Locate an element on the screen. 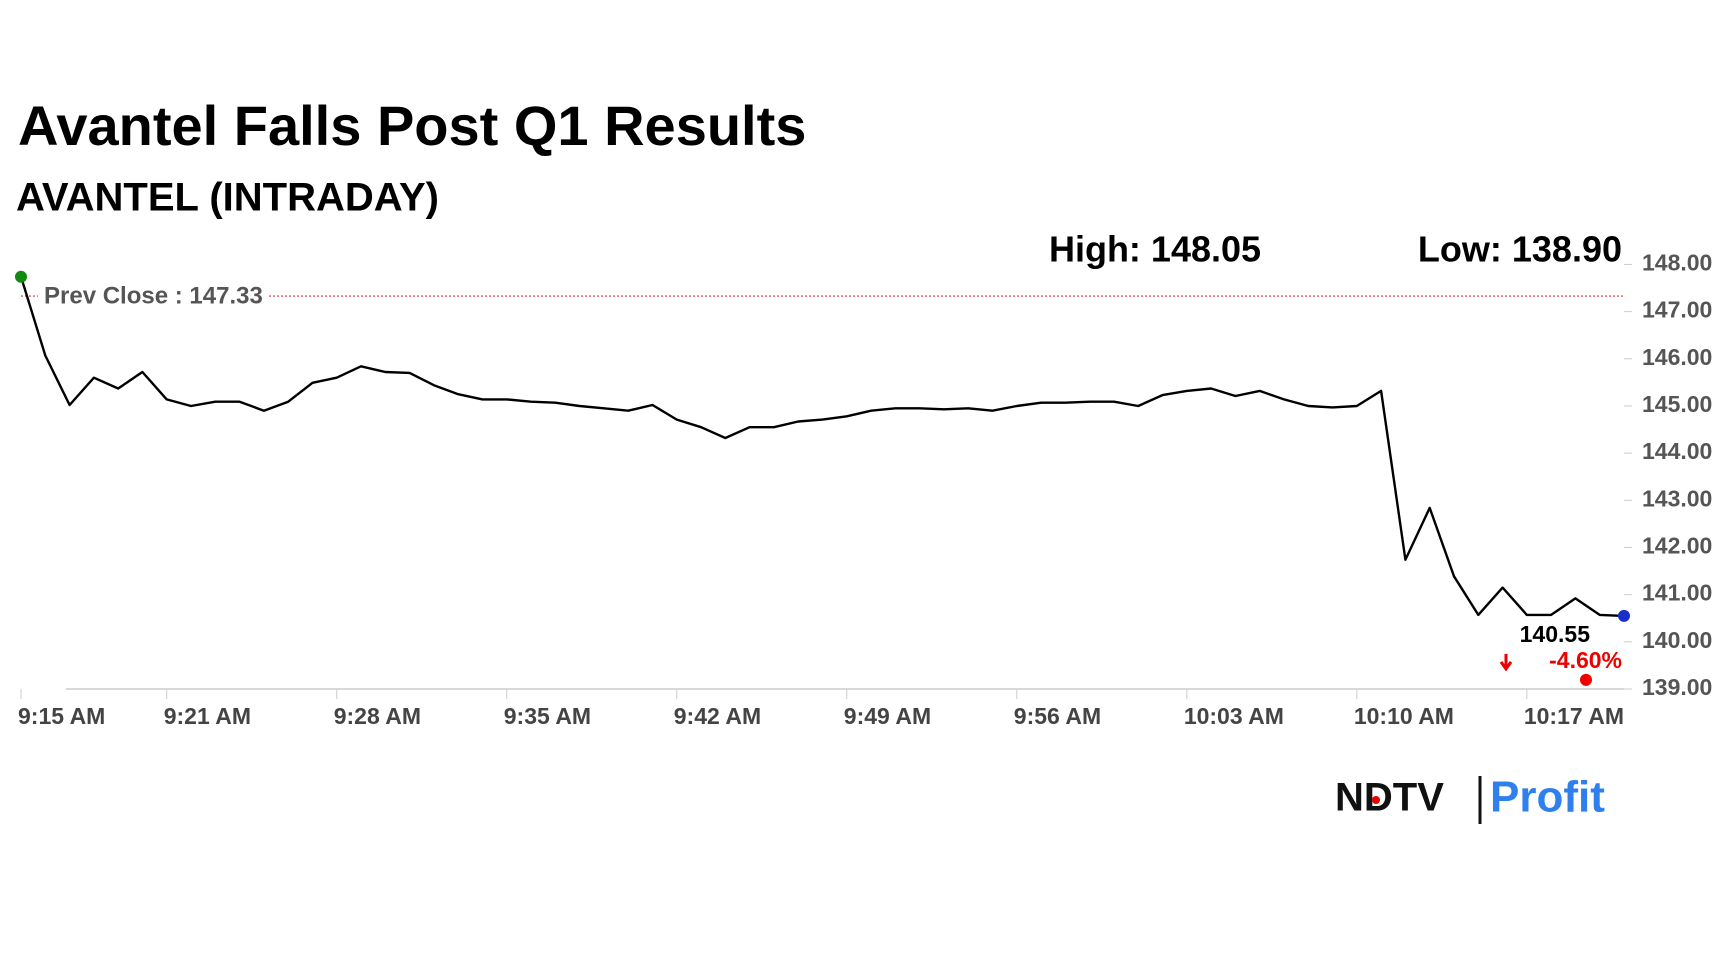 Image resolution: width=1728 pixels, height=972 pixels. down-arrow is located at coordinates (1506, 662).